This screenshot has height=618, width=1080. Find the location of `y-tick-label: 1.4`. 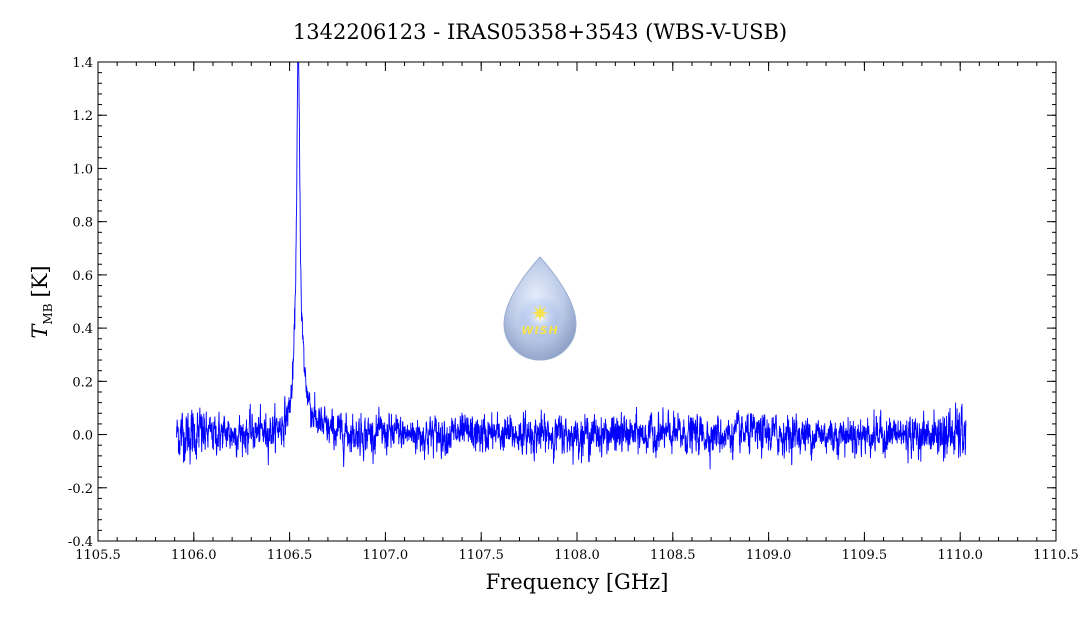

y-tick-label: 1.4 is located at coordinates (82, 63).